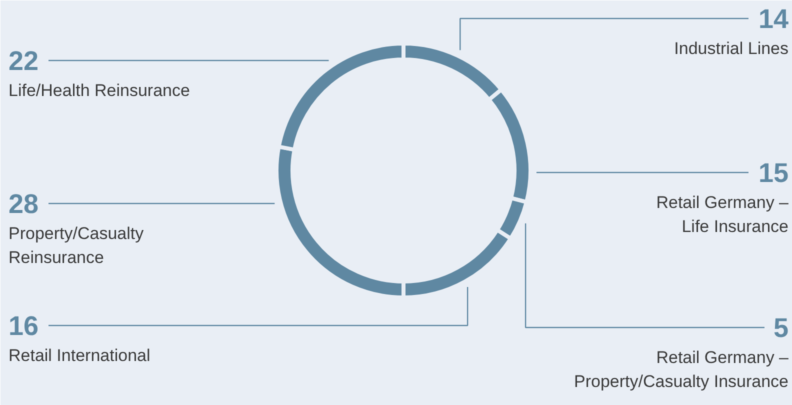  Describe the element at coordinates (23, 326) in the screenshot. I see `data-label: 16` at that location.